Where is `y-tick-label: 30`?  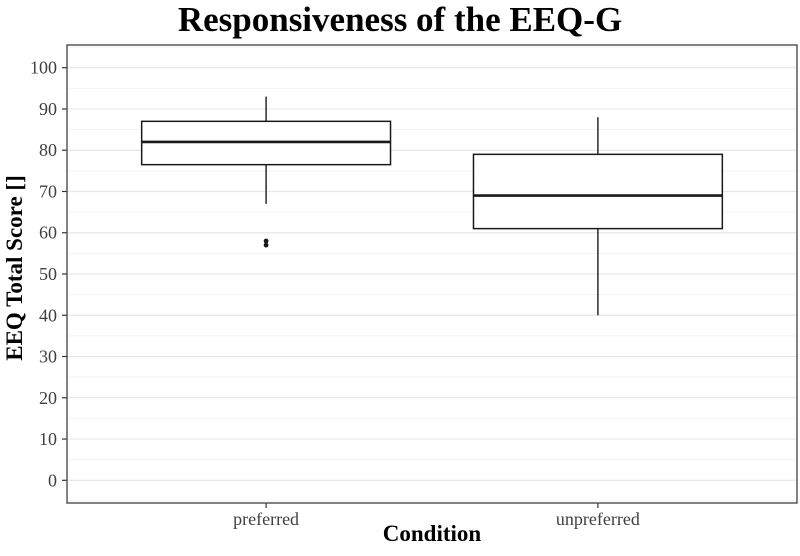
y-tick-label: 30 is located at coordinates (48, 357).